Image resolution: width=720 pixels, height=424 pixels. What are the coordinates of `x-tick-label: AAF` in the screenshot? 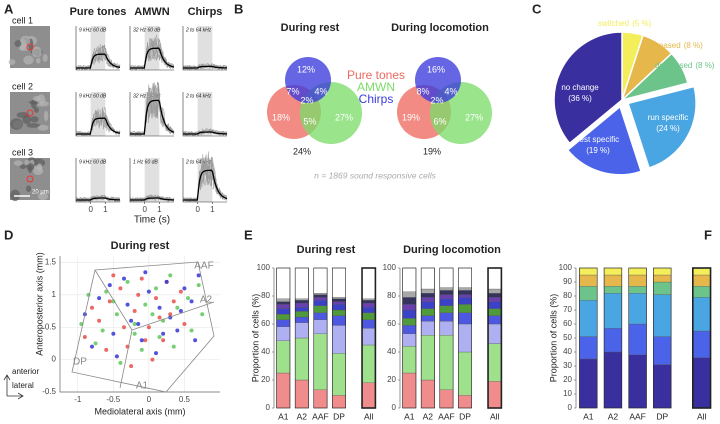 It's located at (320, 416).